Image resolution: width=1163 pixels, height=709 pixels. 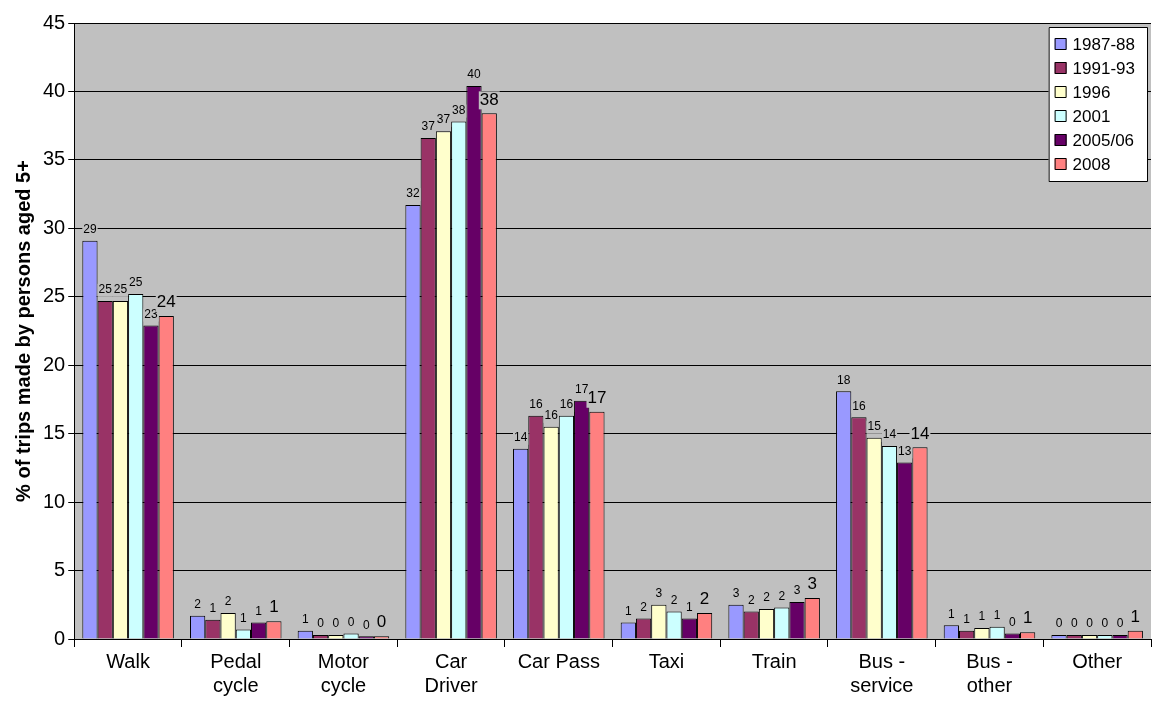 What do you see at coordinates (989, 672) in the screenshot?
I see `x-tick-label: Bus - other` at bounding box center [989, 672].